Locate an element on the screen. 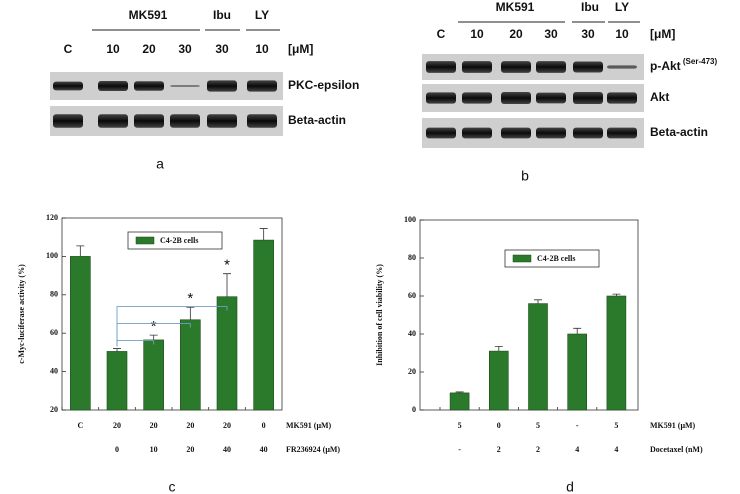 The width and height of the screenshot is (740, 494). x-category-label: C is located at coordinates (80, 425).